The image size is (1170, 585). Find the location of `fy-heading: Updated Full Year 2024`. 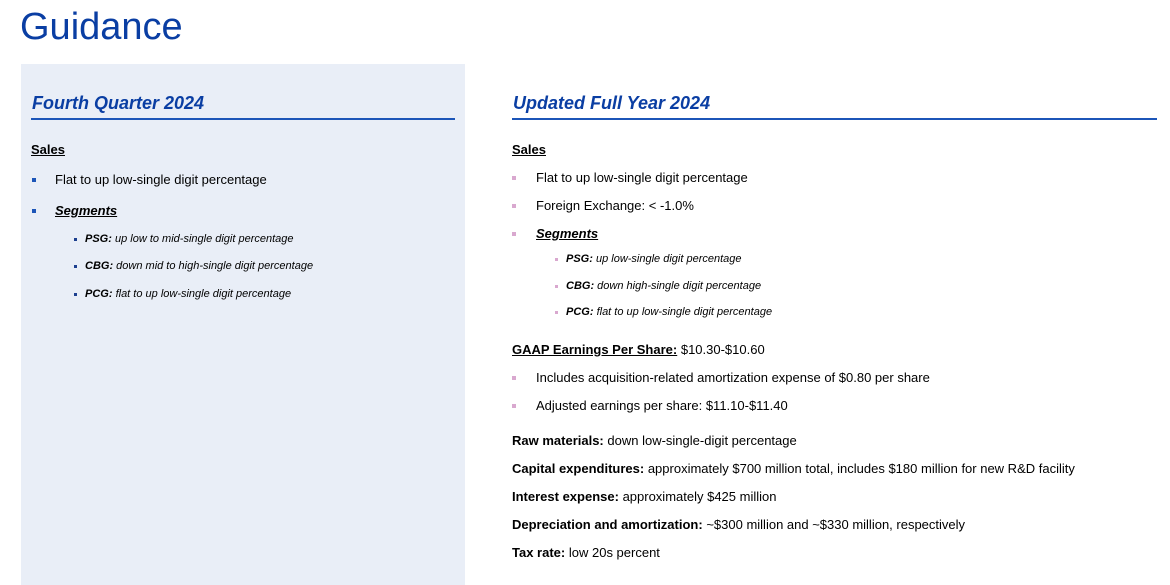

fy-heading: Updated Full Year 2024 is located at coordinates (612, 103).